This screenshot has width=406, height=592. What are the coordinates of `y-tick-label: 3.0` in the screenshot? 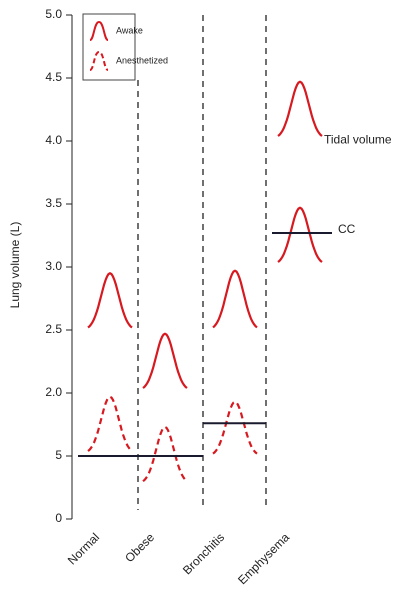 It's located at (53, 266).